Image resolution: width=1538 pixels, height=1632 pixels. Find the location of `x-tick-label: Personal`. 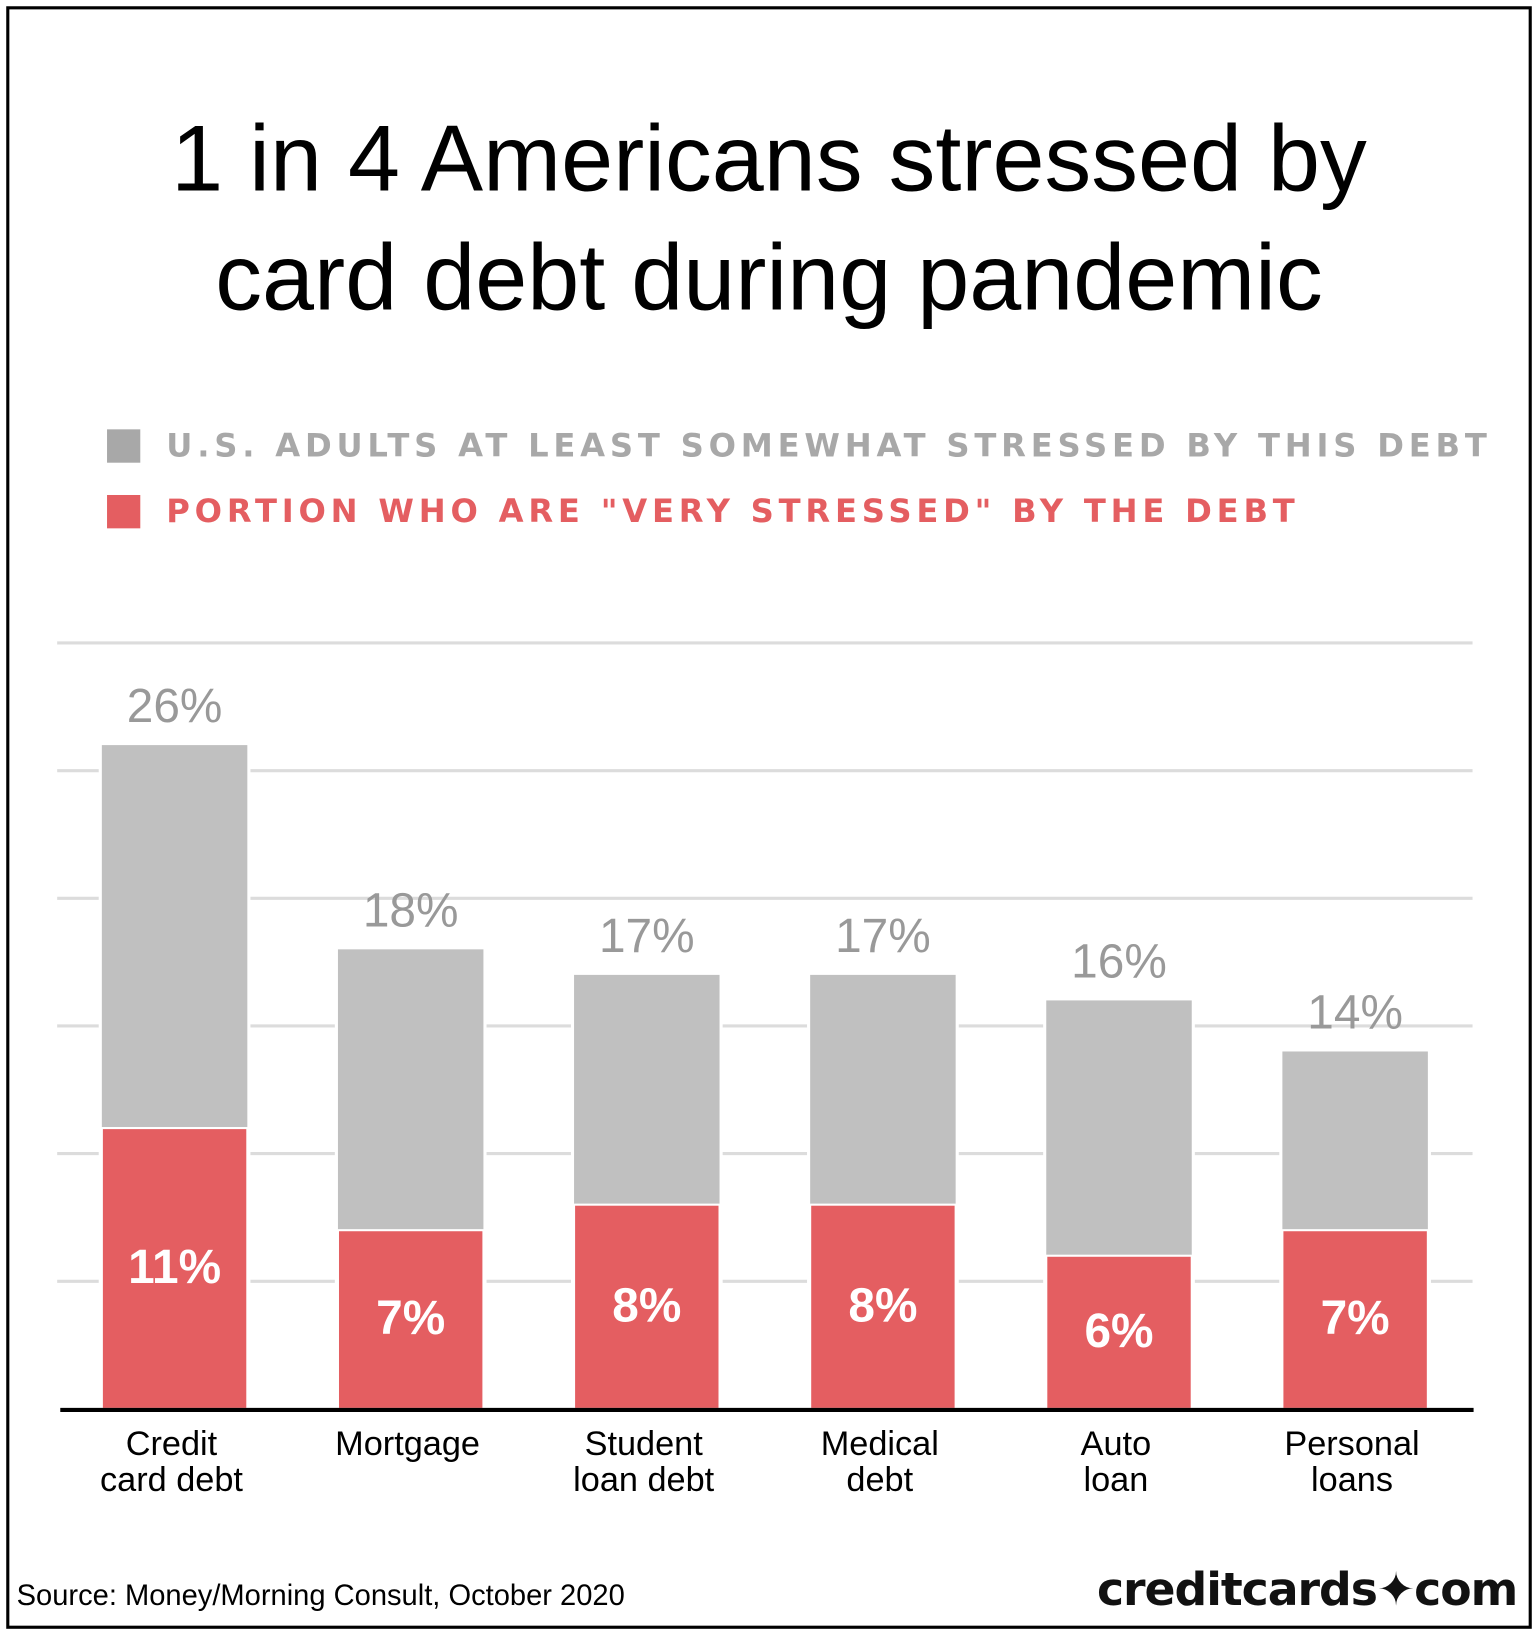

x-tick-label: Personal is located at coordinates (1351, 1444).